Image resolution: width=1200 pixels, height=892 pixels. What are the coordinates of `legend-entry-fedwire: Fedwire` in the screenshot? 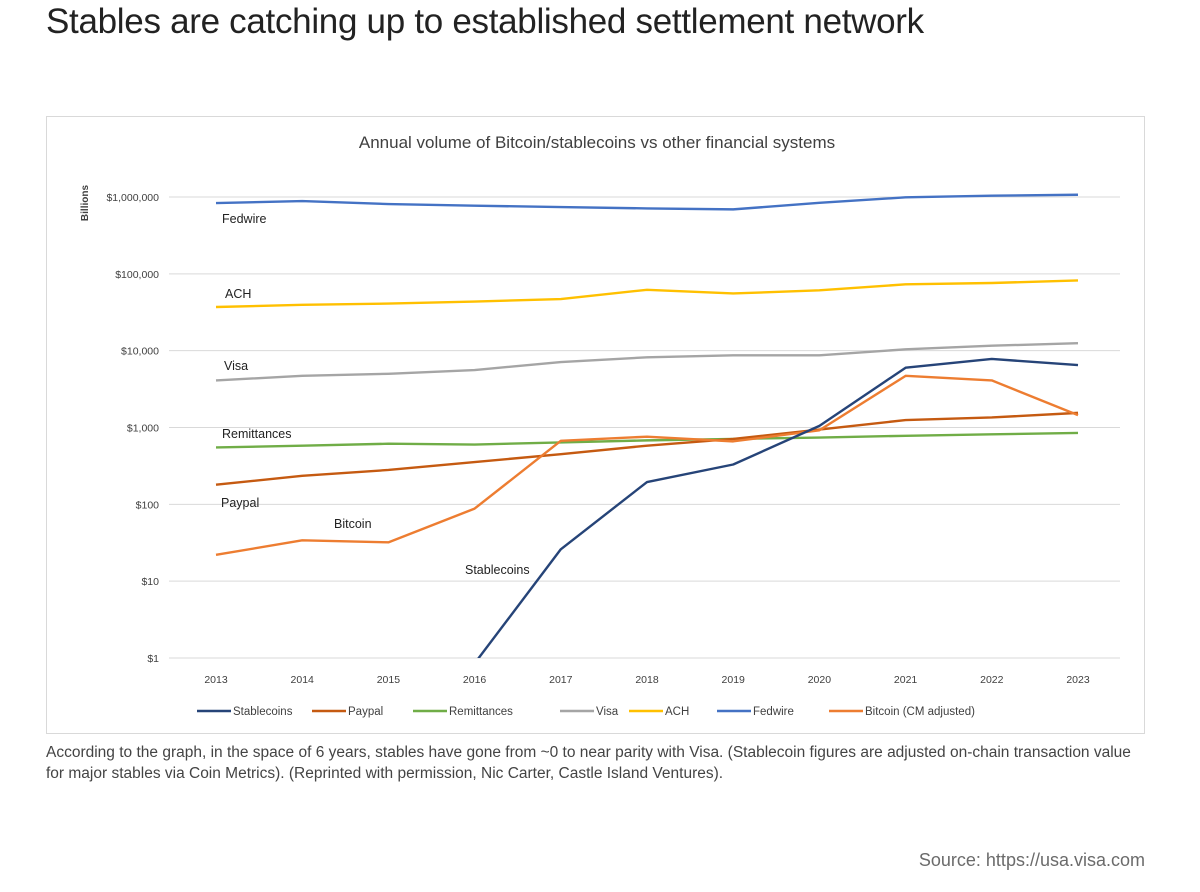 It's located at (755, 712).